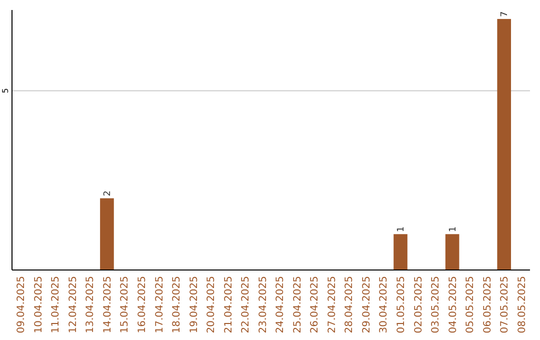  I want to click on x-tick-label: 14.04.2025, so click(108, 305).